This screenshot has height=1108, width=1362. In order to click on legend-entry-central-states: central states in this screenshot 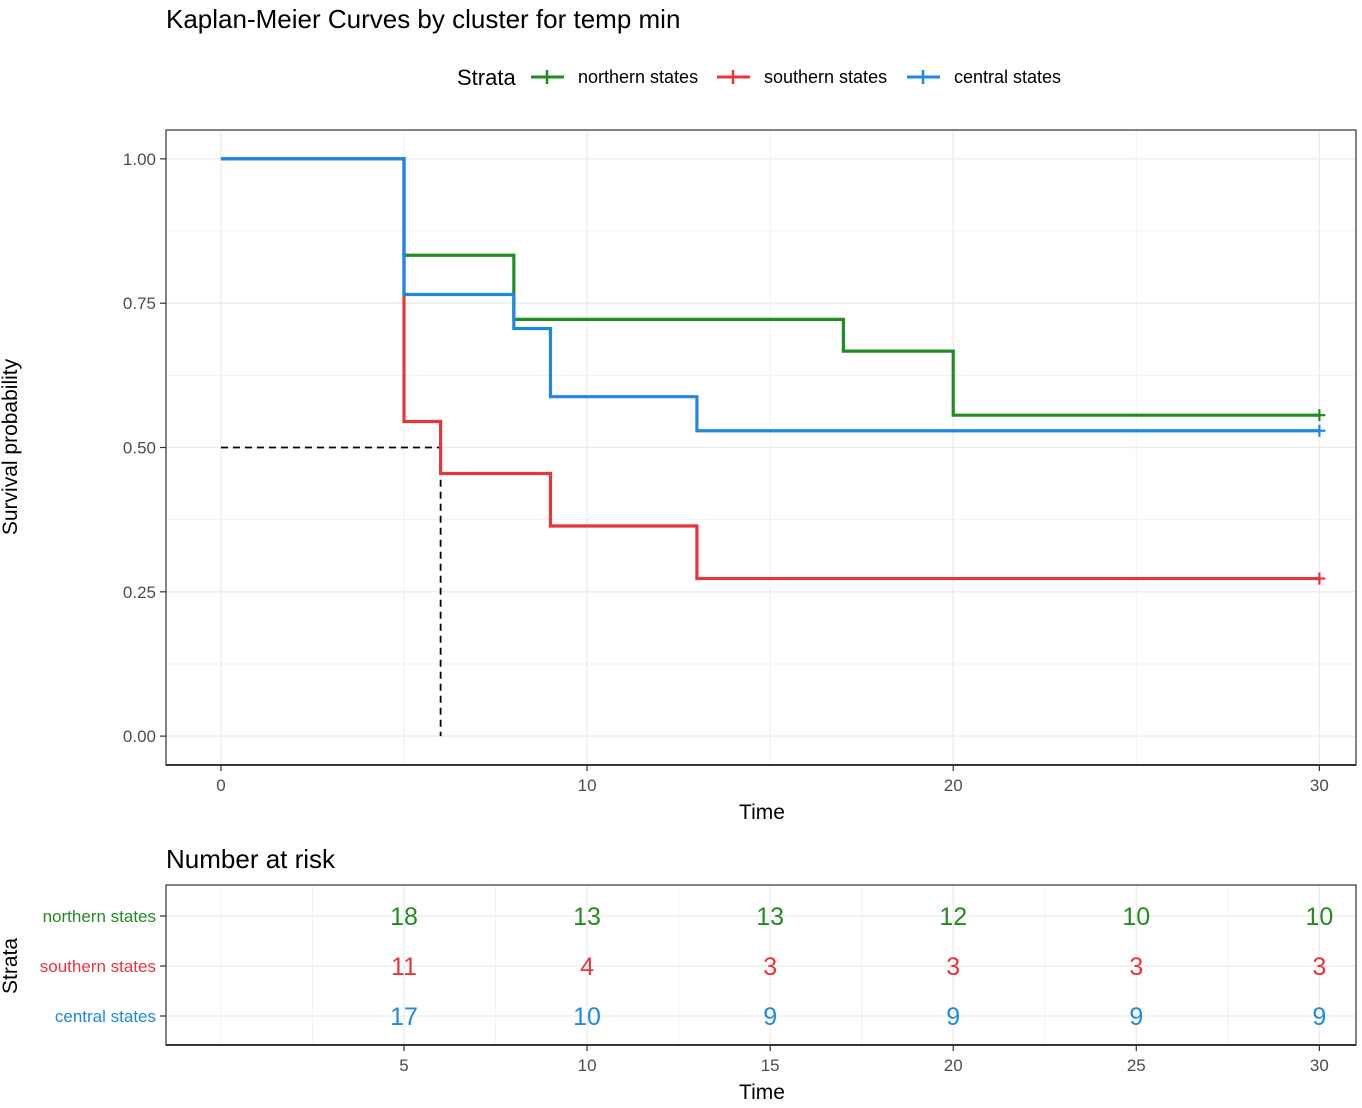, I will do `click(984, 77)`.